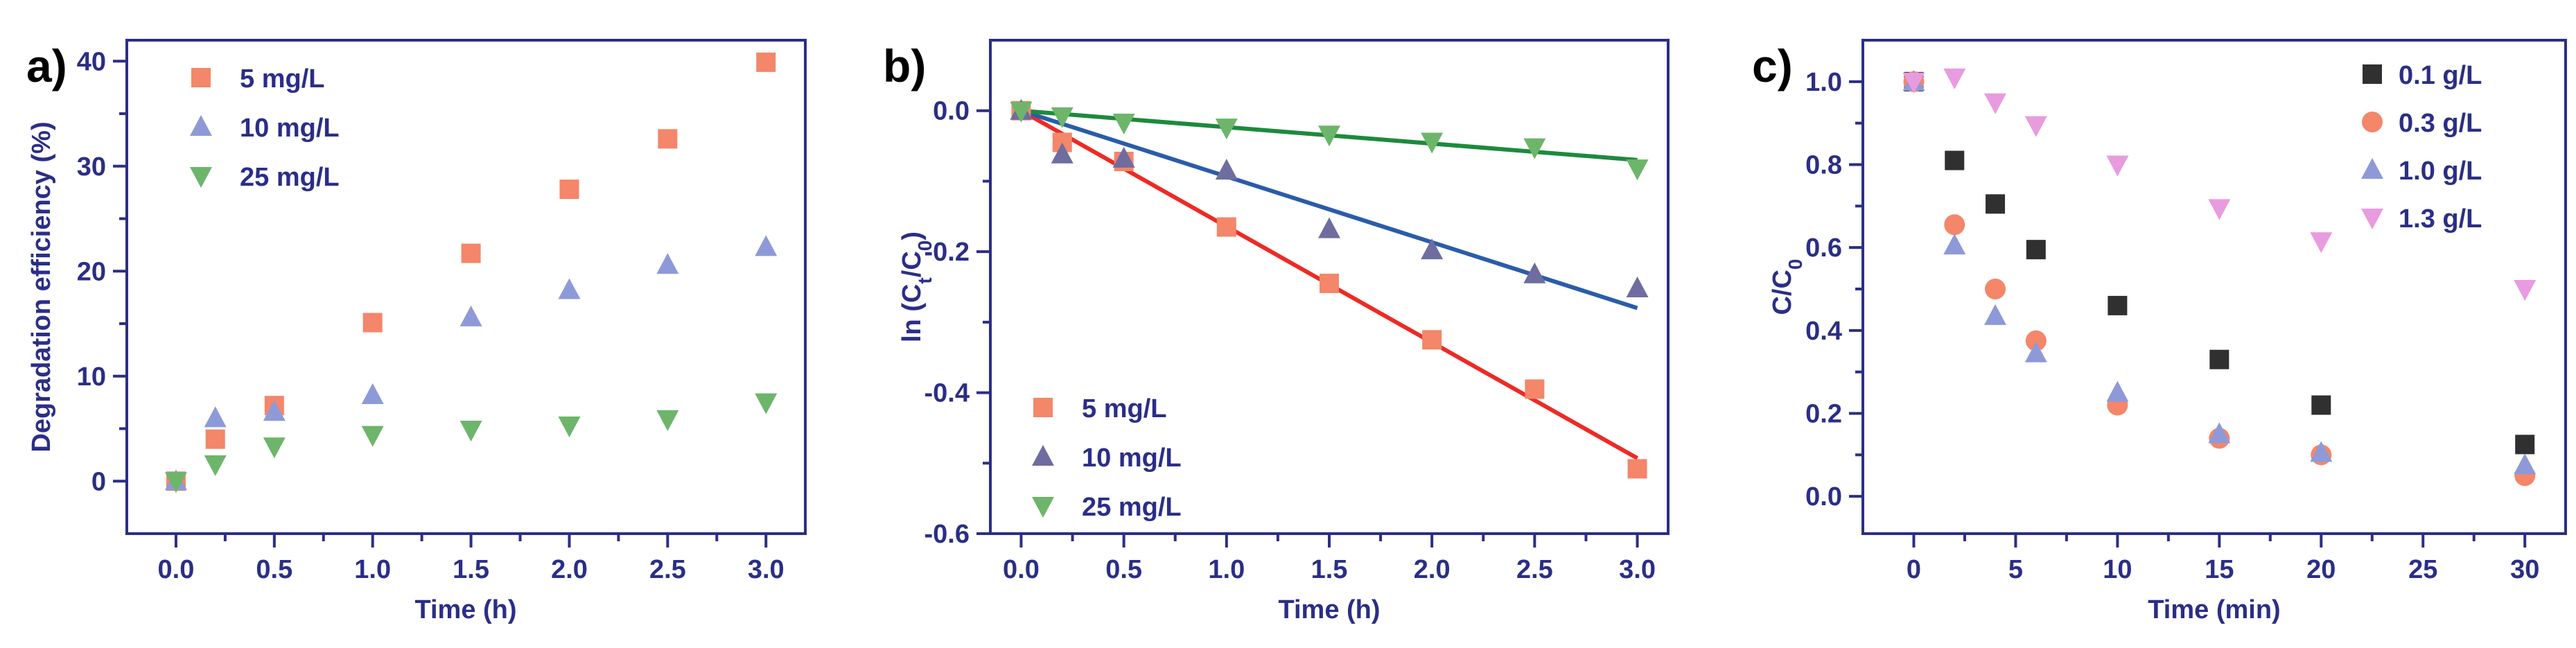 The image size is (2576, 648). I want to click on y-tick-label: 10, so click(91, 377).